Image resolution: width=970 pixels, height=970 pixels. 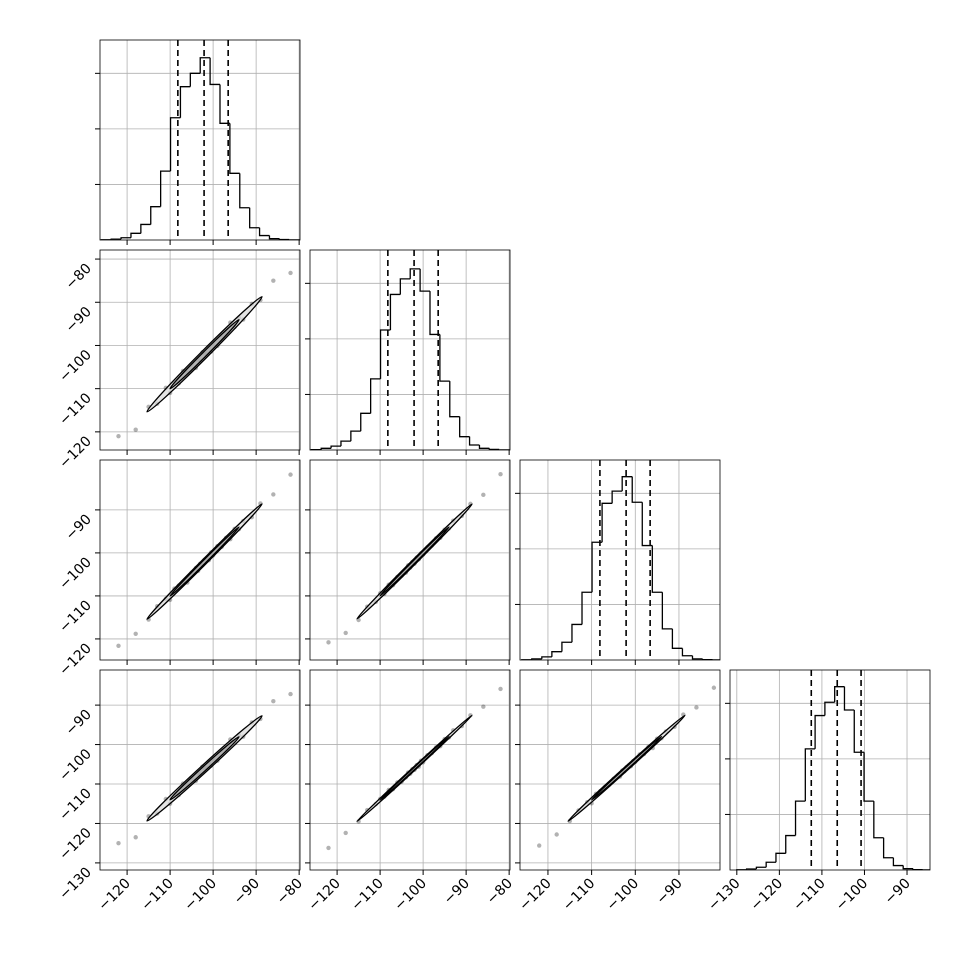 I want to click on x-tick-label: −130, so click(x=724, y=895).